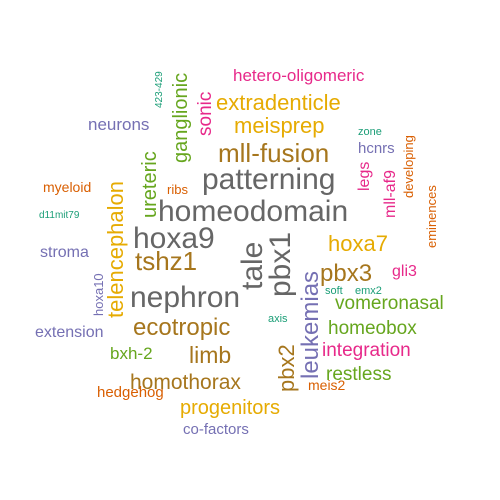  Describe the element at coordinates (210, 355) in the screenshot. I see `word-limb: limb` at that location.